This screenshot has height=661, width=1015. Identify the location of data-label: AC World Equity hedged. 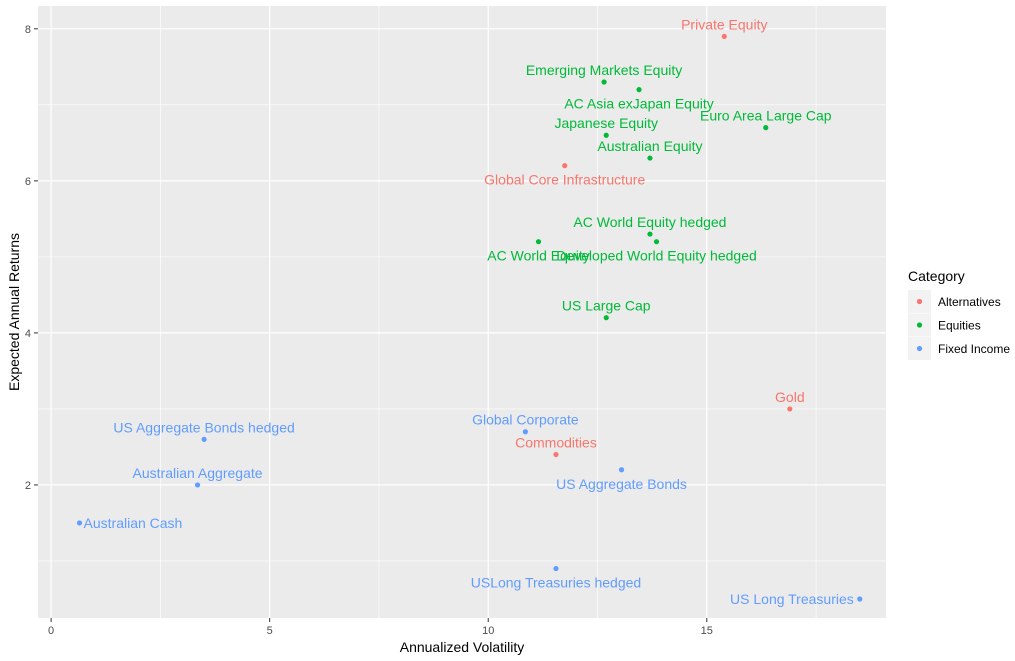
(649, 222).